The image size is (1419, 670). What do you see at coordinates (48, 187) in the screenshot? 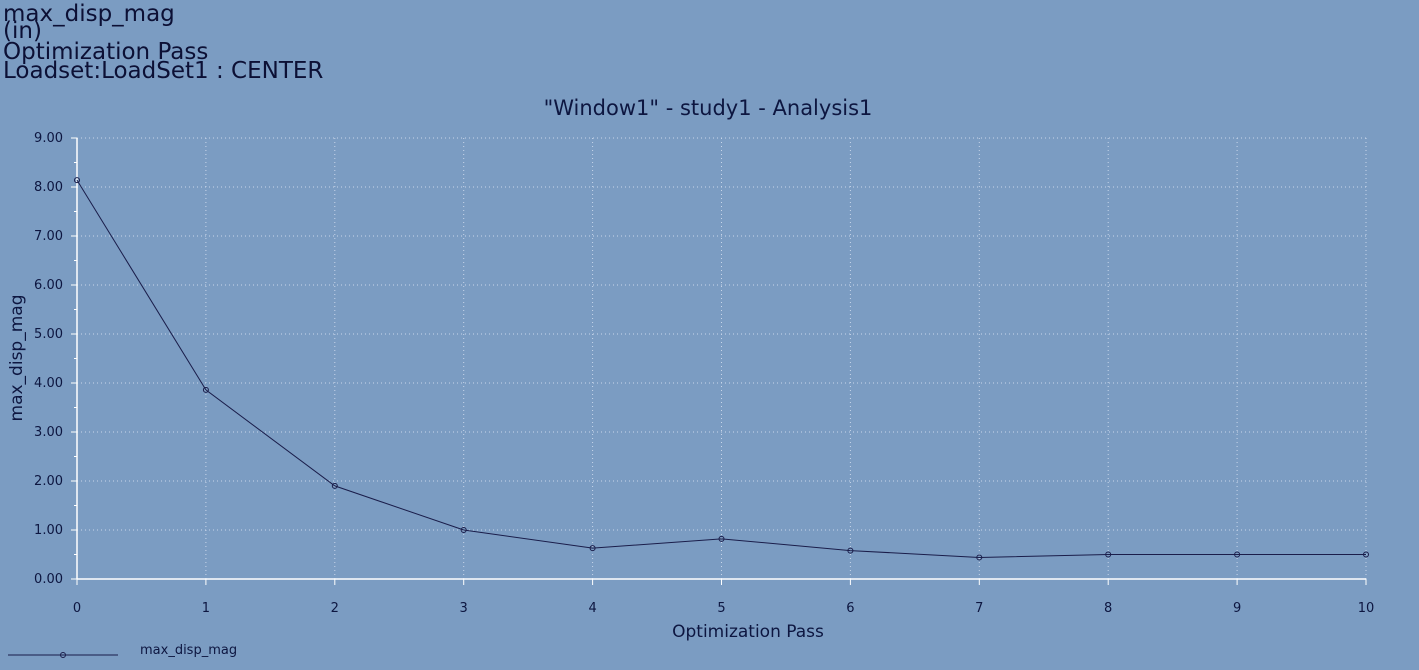
I see `y-tick-label: 8.00` at bounding box center [48, 187].